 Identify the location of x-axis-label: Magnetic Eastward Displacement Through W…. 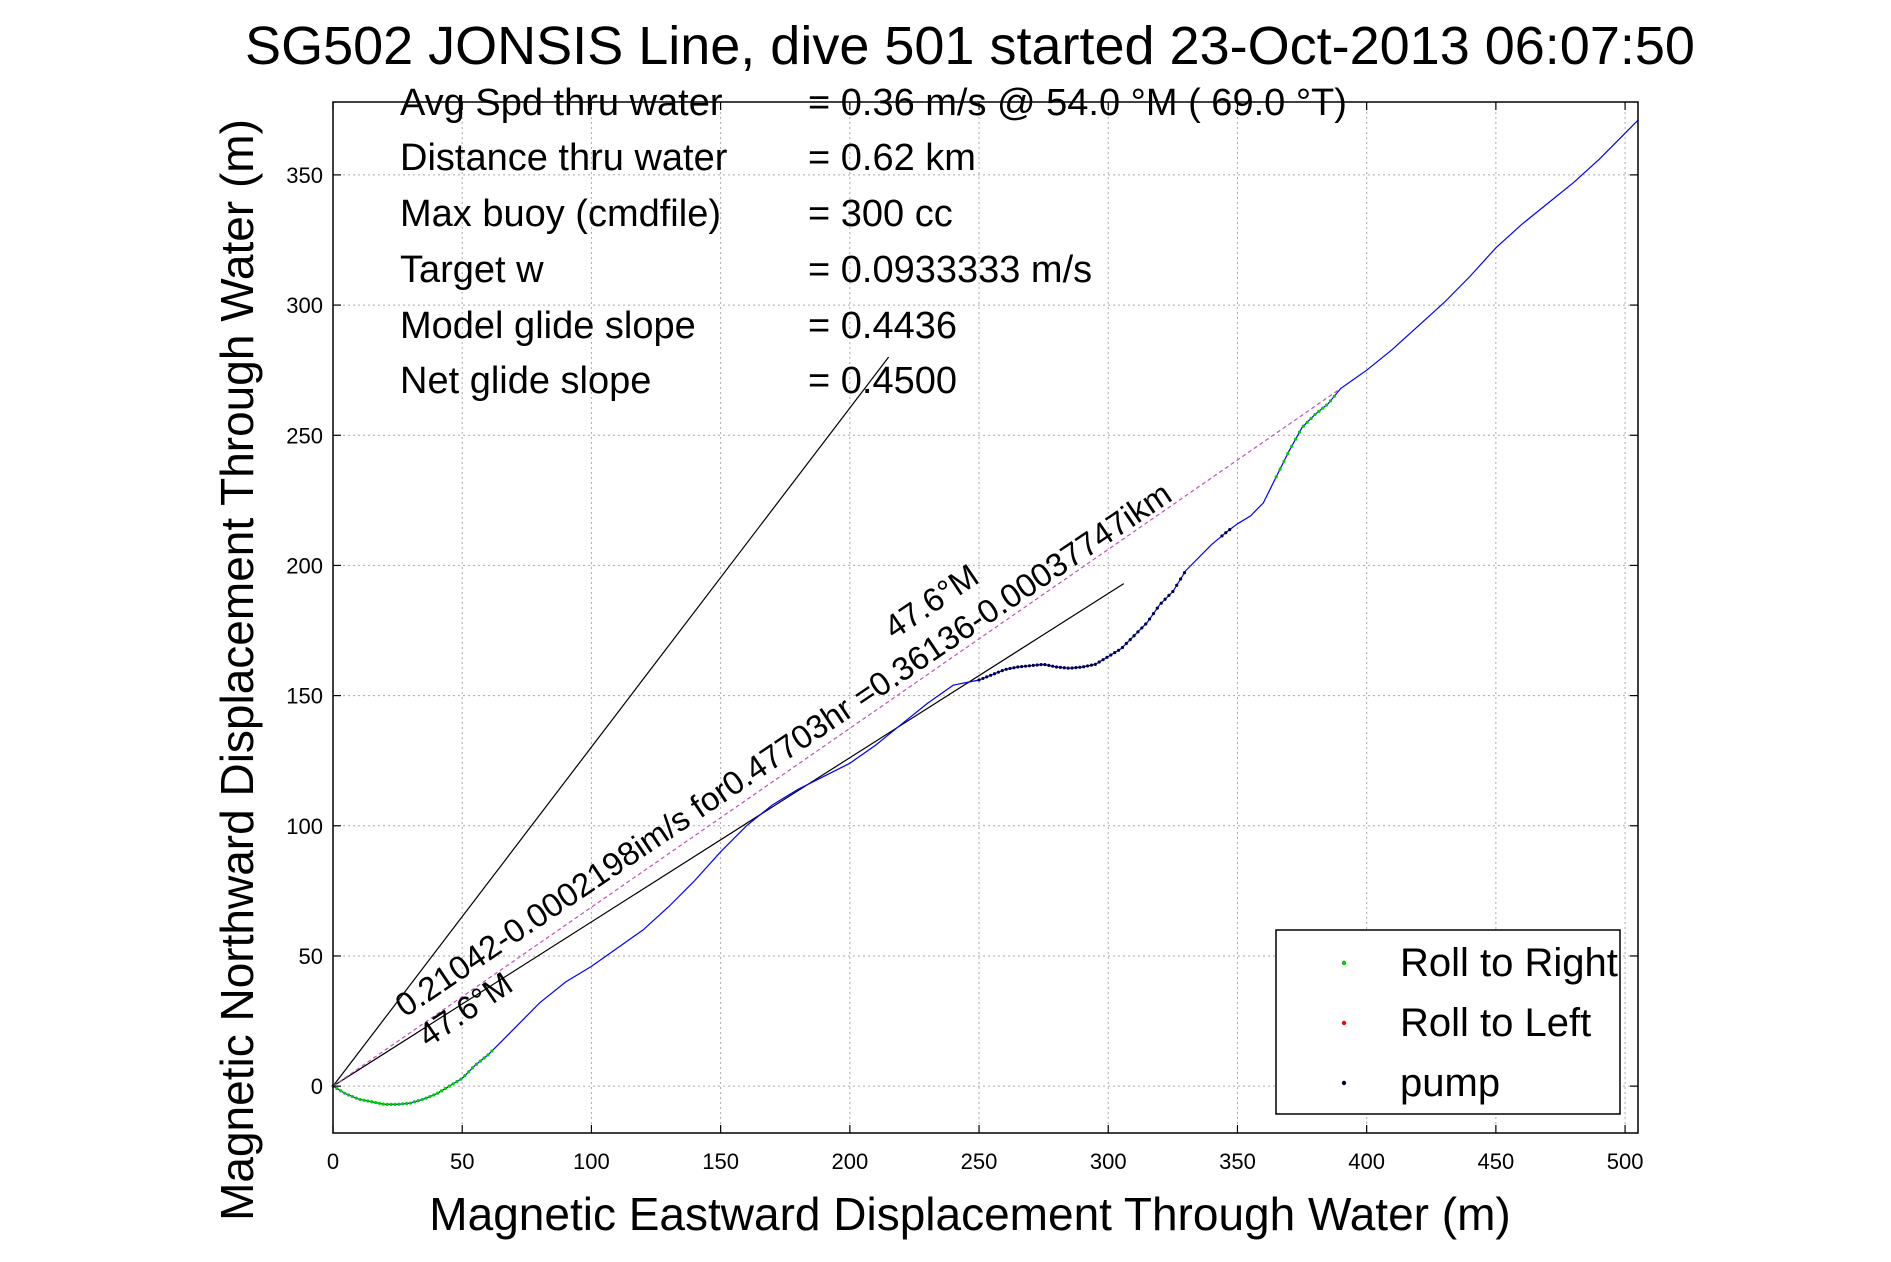
(969, 1214).